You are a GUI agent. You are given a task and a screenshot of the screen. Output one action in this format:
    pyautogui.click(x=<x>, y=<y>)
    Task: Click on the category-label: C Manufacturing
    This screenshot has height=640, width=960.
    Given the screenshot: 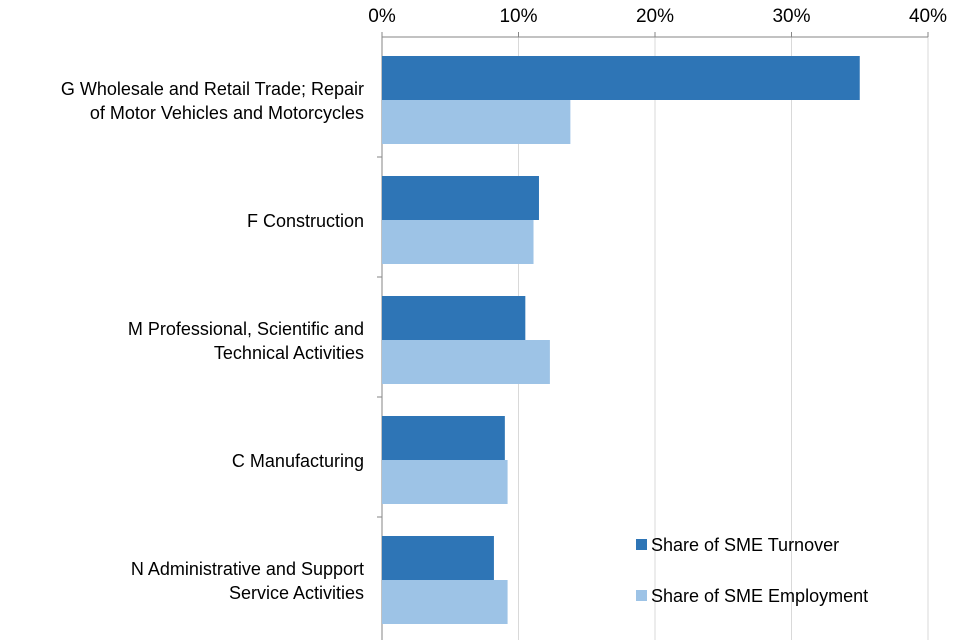 What is the action you would take?
    pyautogui.click(x=298, y=461)
    